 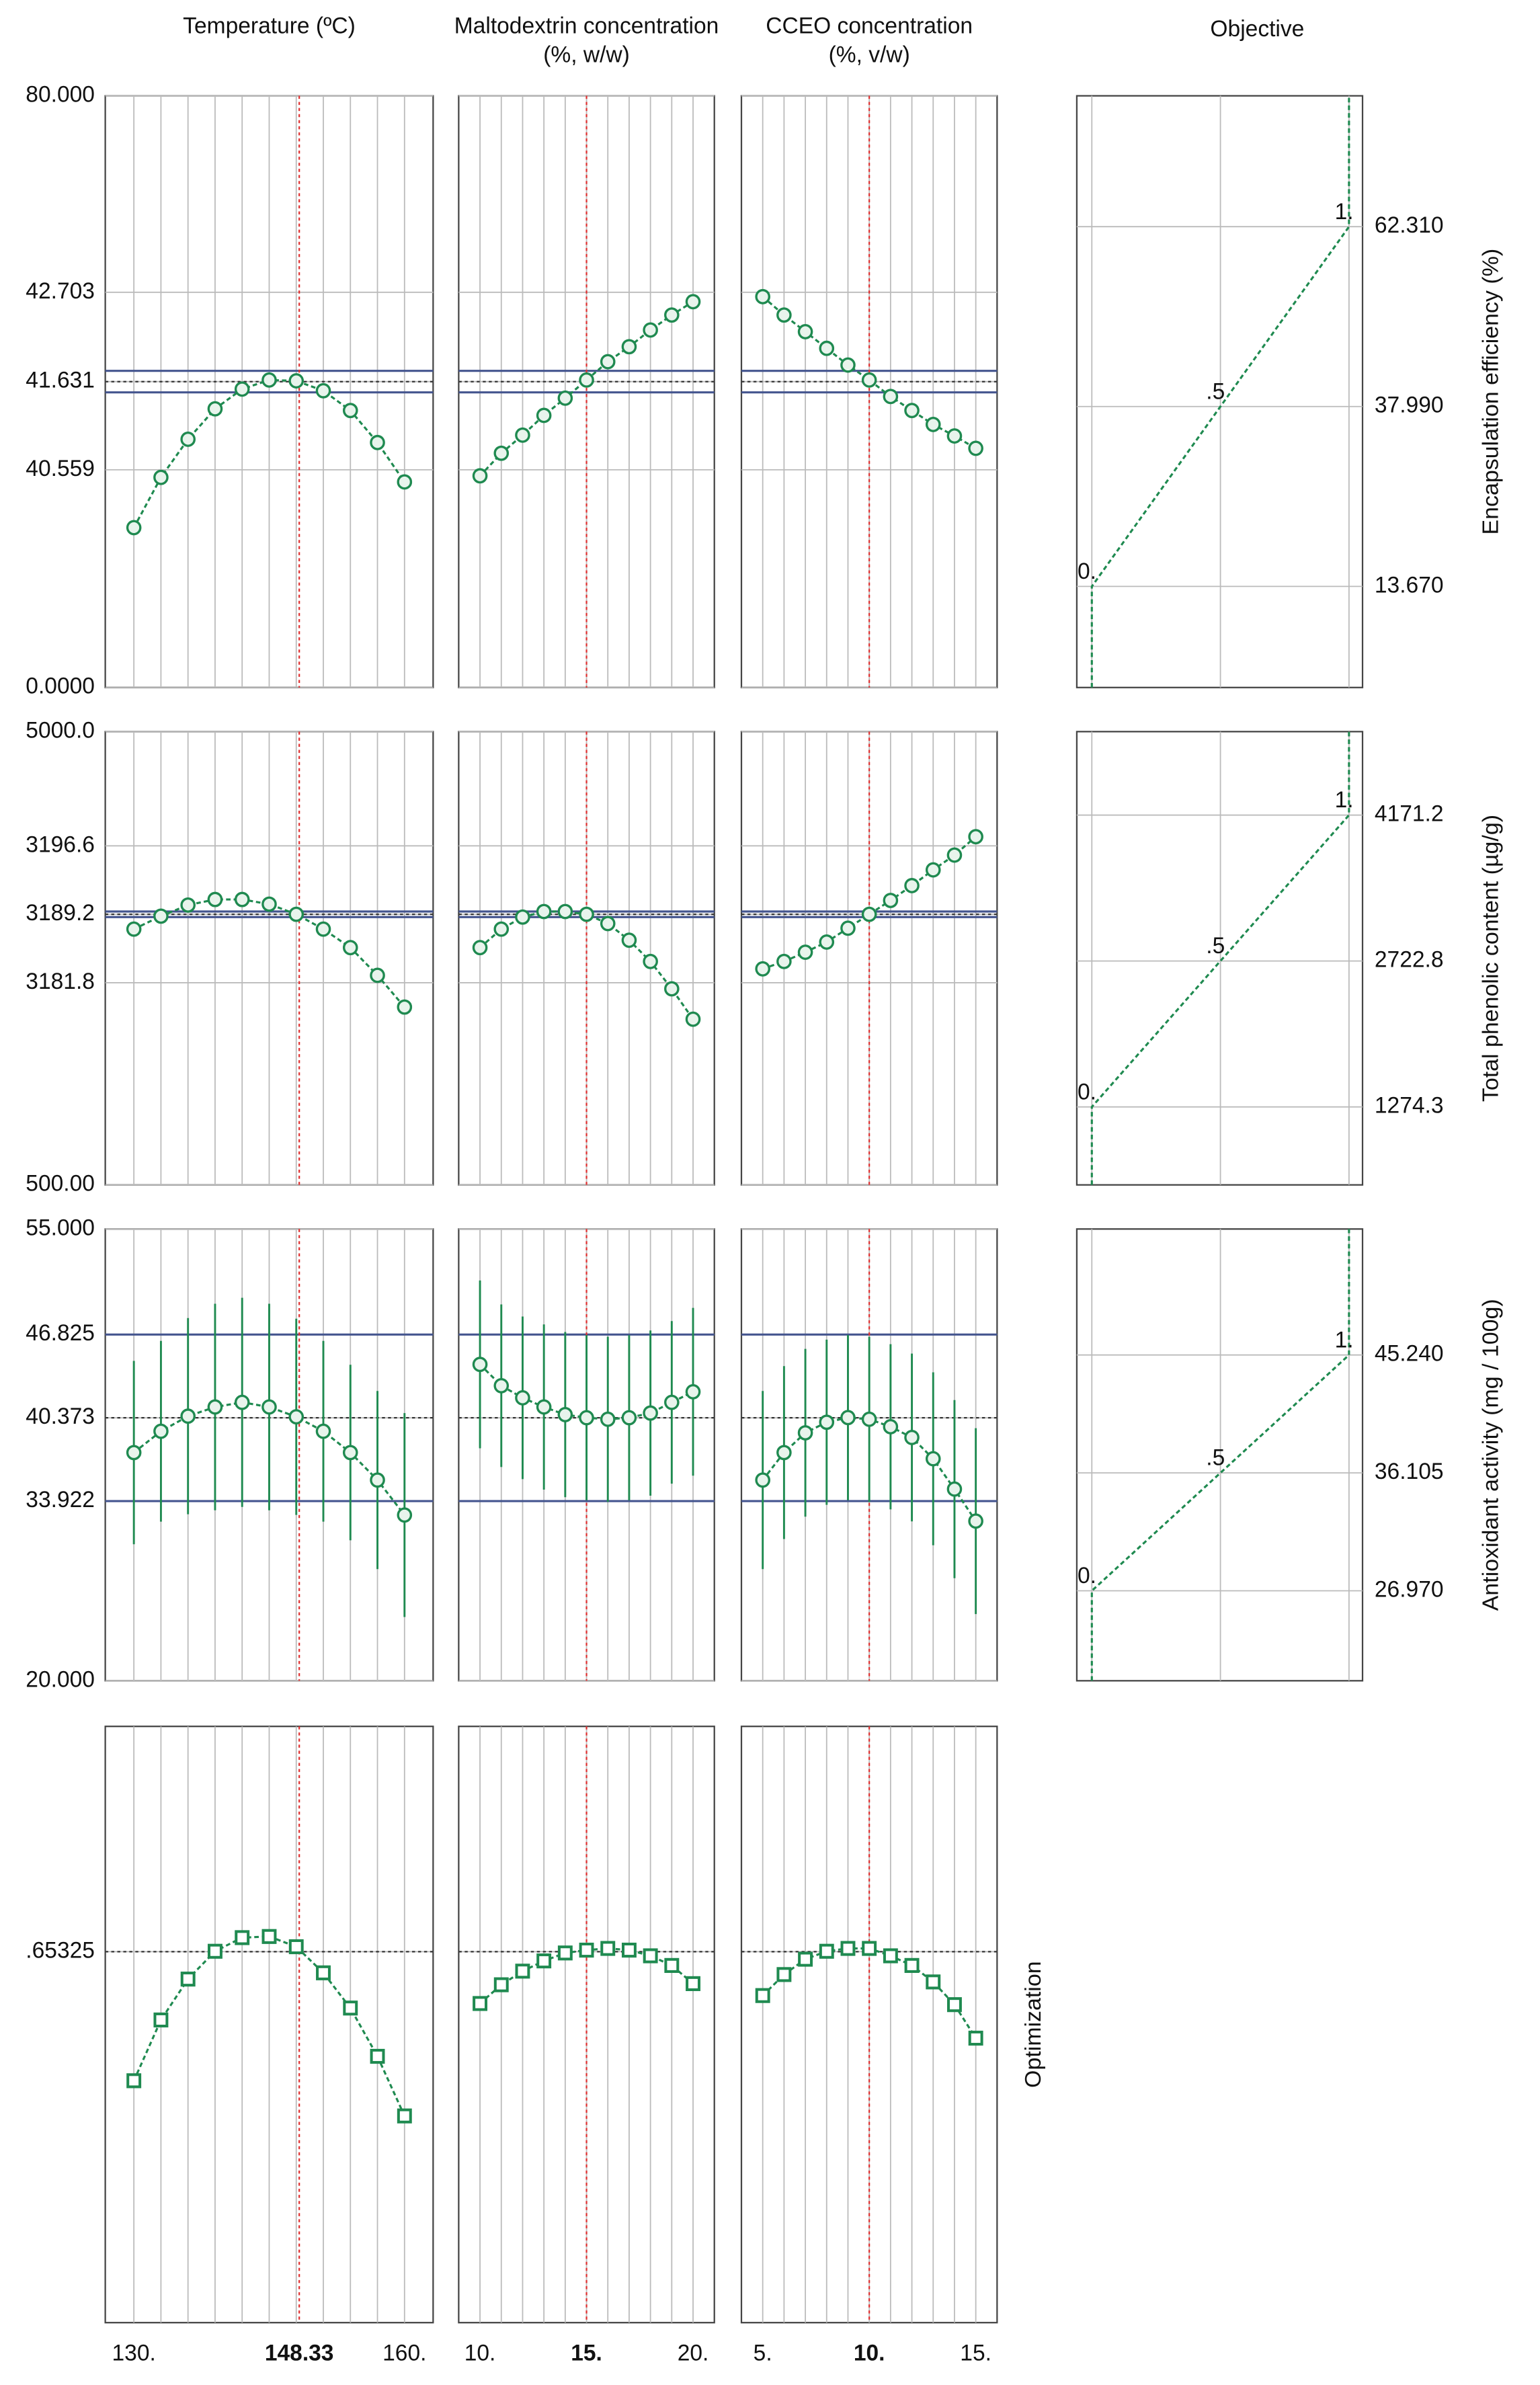 I want to click on y-tick-label: 37.990, so click(x=1410, y=405).